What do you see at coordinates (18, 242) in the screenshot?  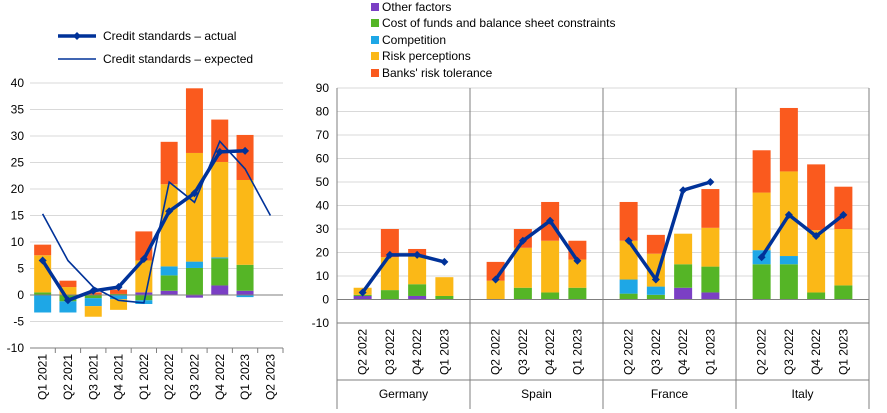 I see `left-y-tick-label: 10` at bounding box center [18, 242].